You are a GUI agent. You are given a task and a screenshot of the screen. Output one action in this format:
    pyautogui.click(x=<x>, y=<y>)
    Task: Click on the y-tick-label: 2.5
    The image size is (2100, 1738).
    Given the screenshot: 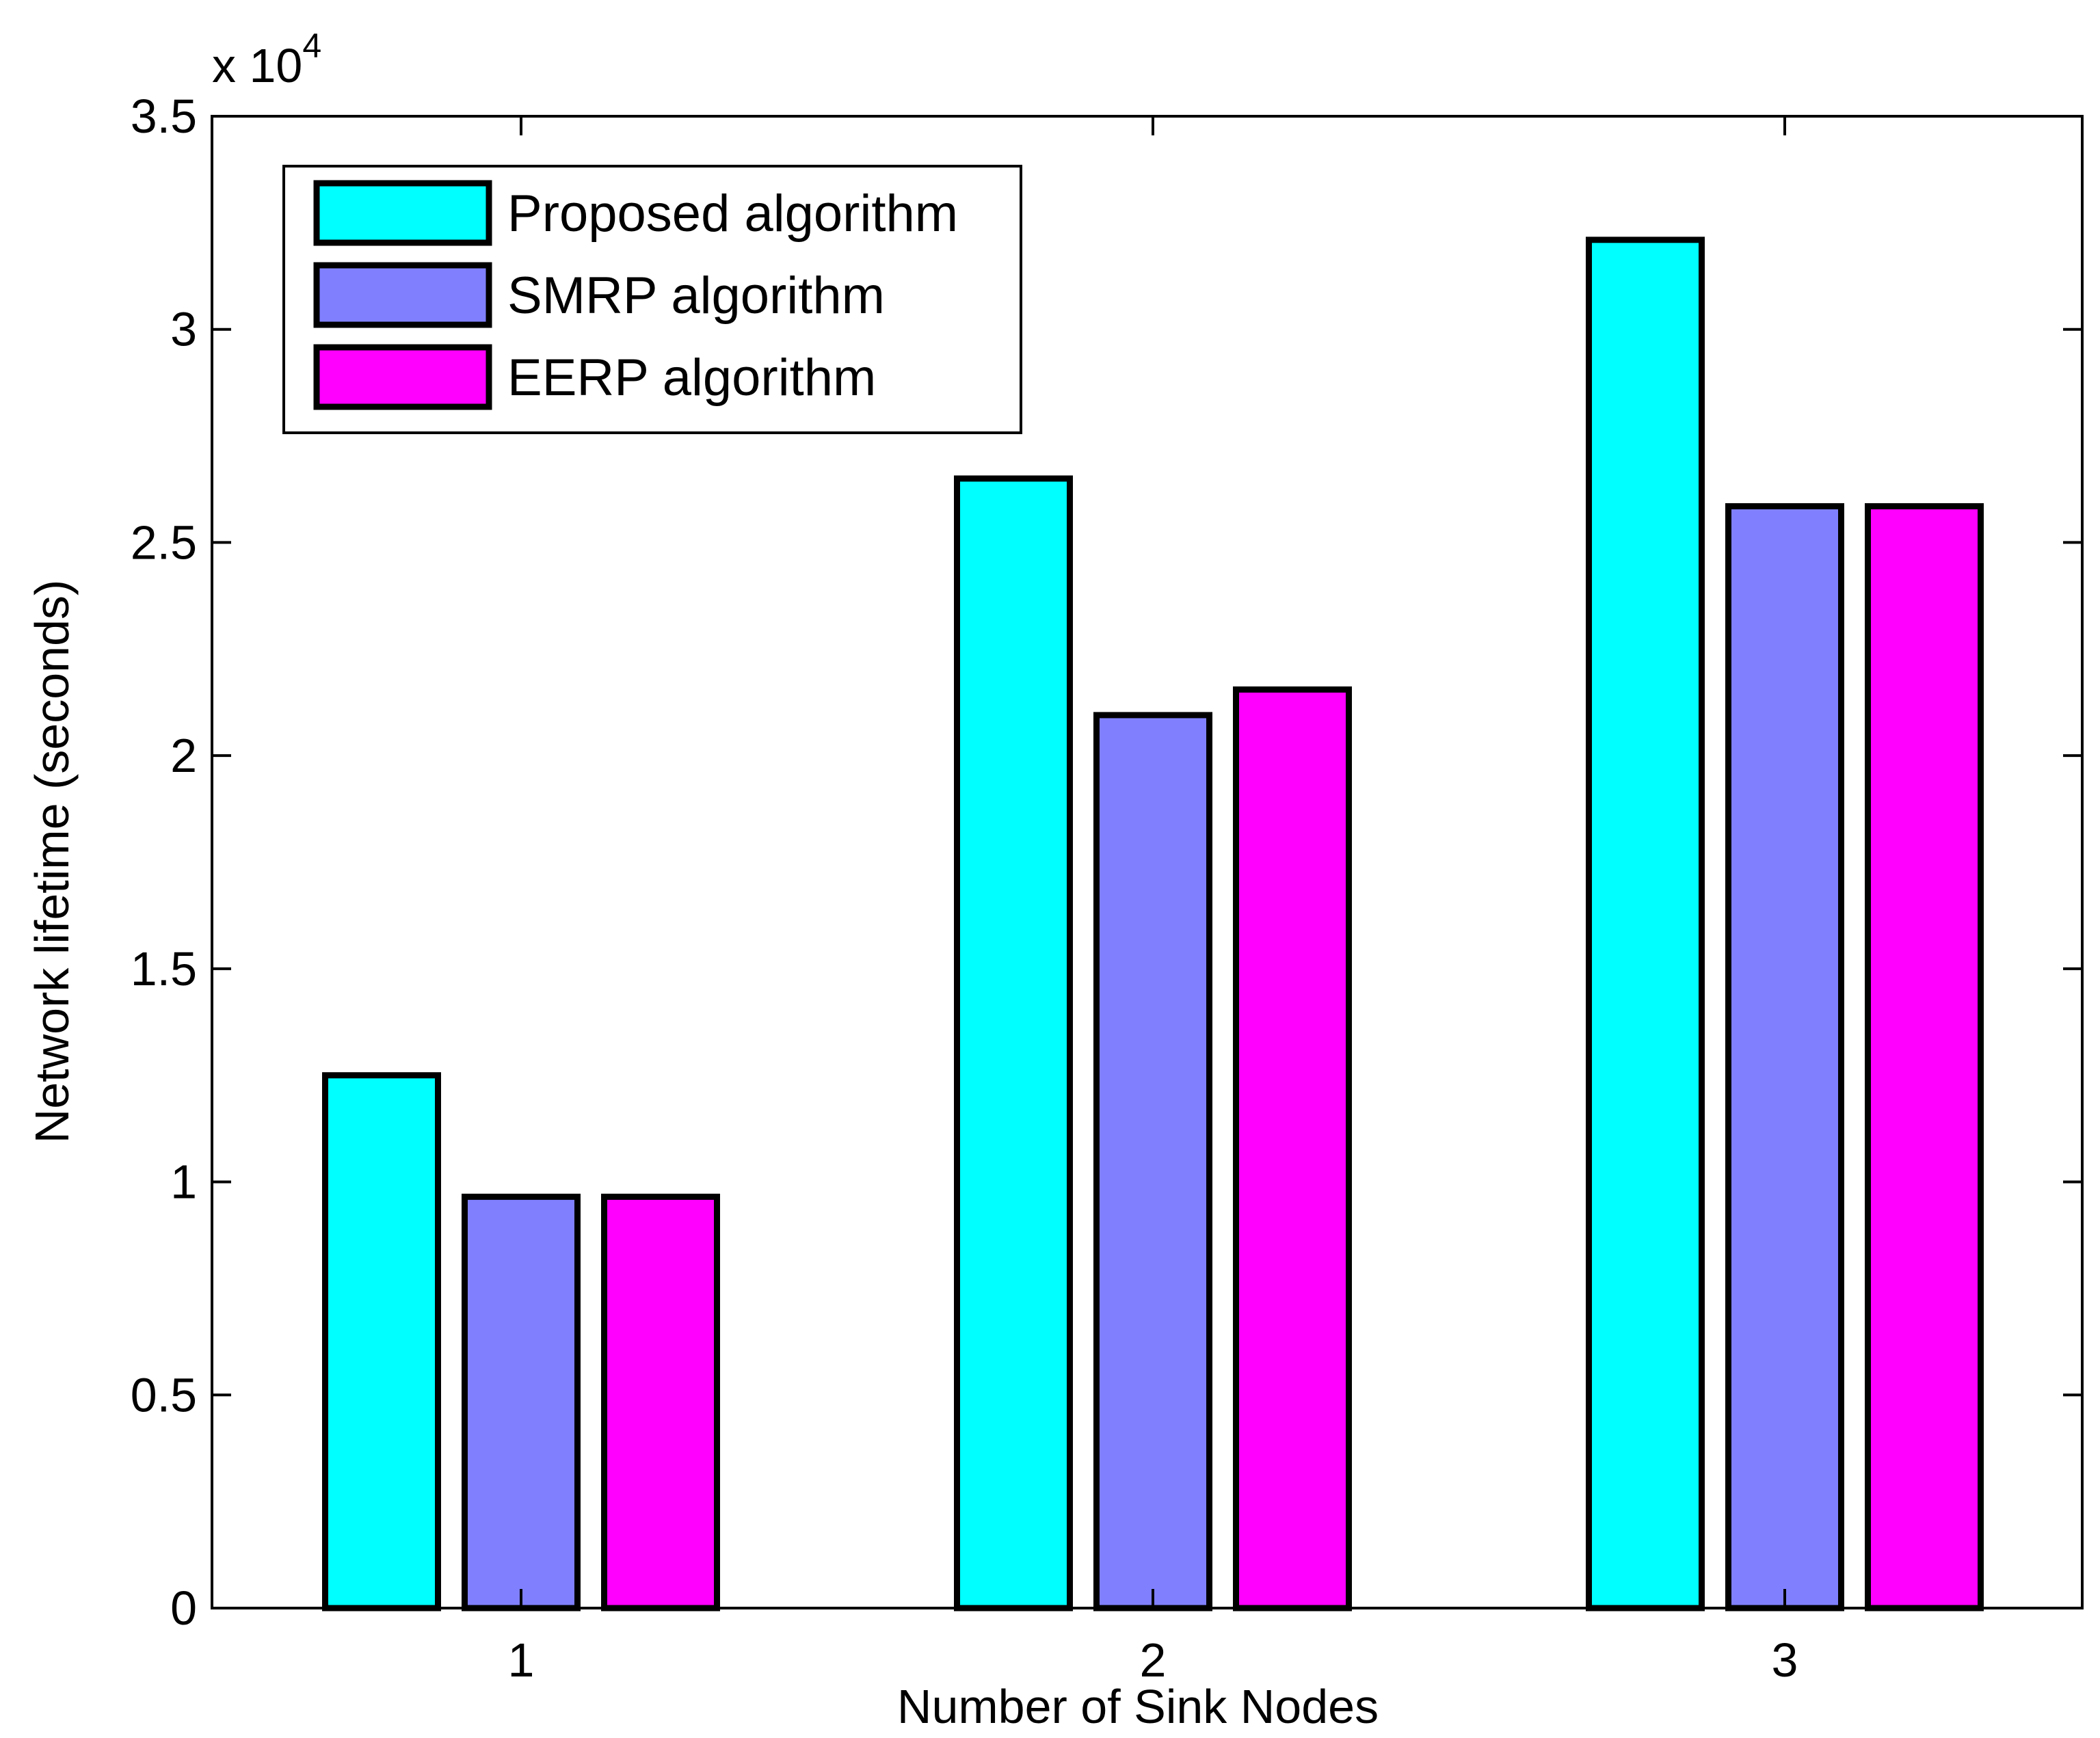 What is the action you would take?
    pyautogui.click(x=164, y=542)
    